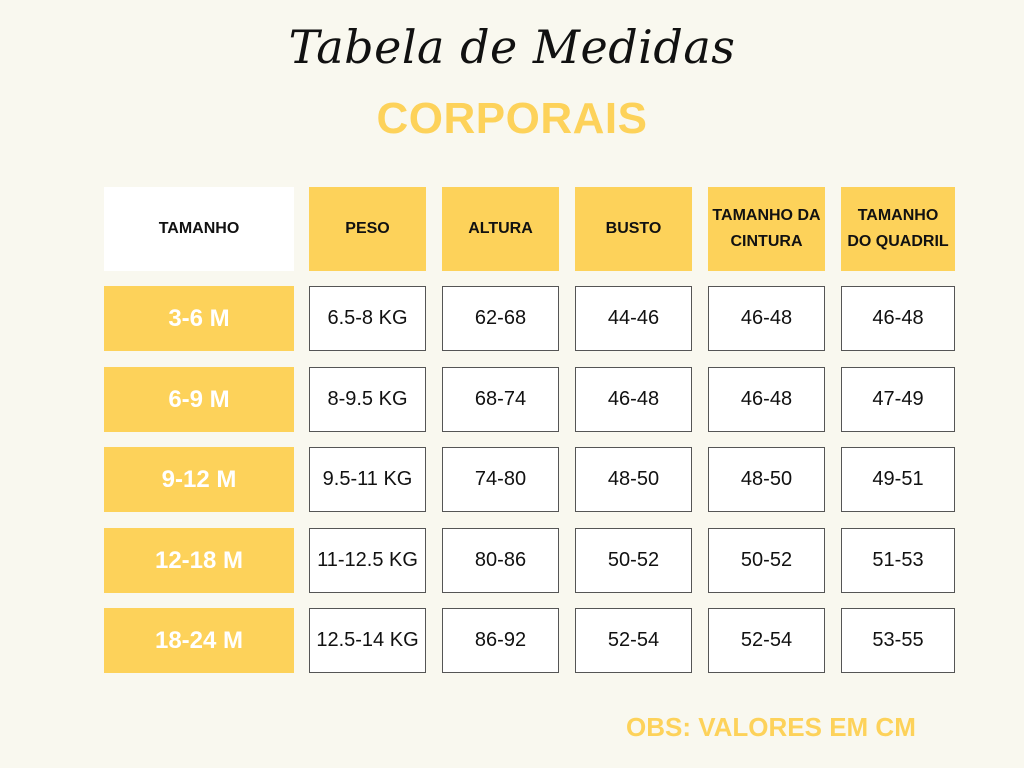  What do you see at coordinates (512, 47) in the screenshot?
I see `page-title: Tabela de Medidas` at bounding box center [512, 47].